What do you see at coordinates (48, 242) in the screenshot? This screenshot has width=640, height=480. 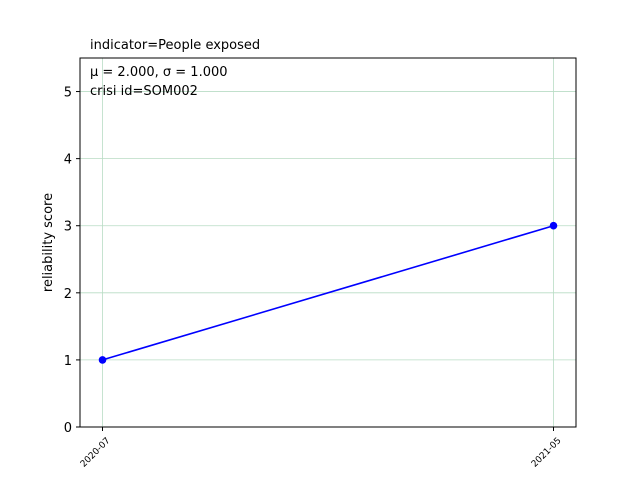 I see `y-axis-label: reliability score` at bounding box center [48, 242].